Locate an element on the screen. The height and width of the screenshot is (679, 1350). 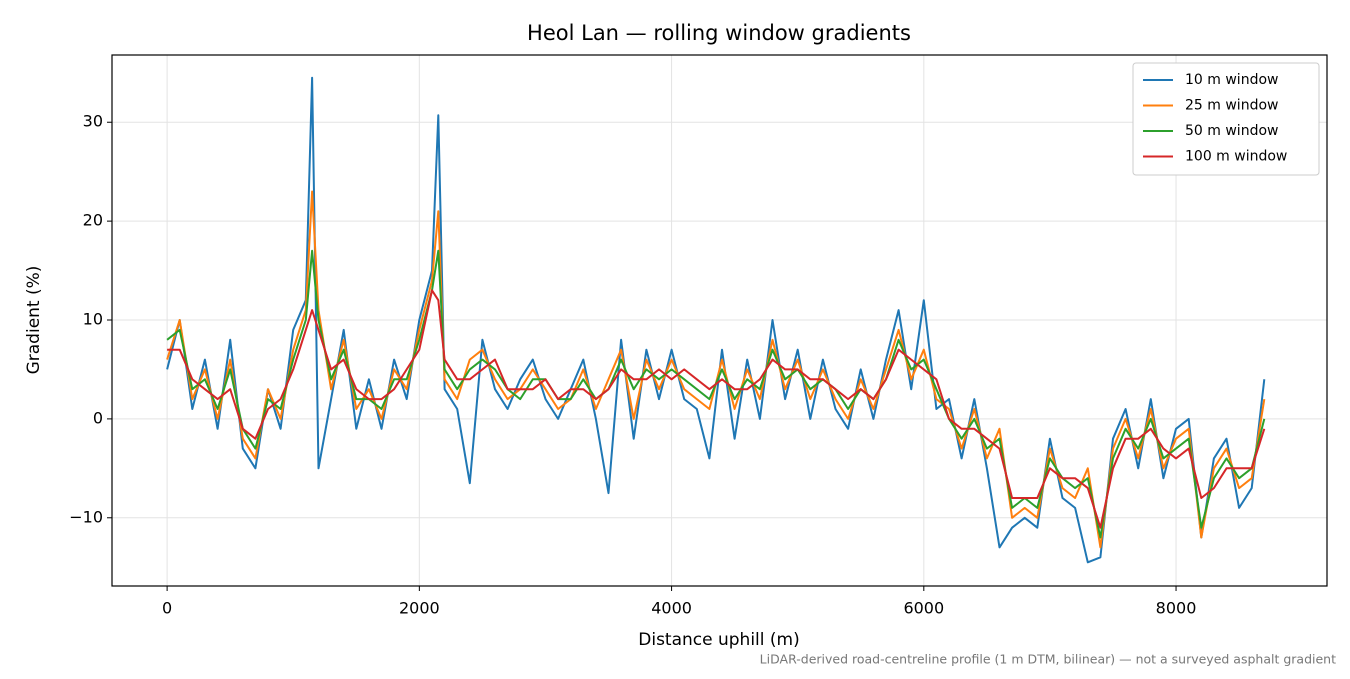
y-tick-label: 20 is located at coordinates (93, 220).